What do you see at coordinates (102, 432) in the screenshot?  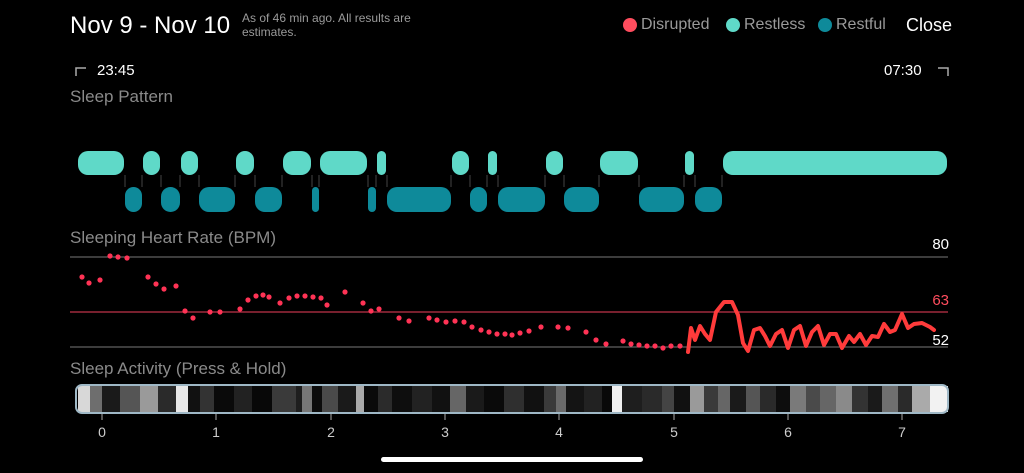 I see `x-tick-label: 0` at bounding box center [102, 432].